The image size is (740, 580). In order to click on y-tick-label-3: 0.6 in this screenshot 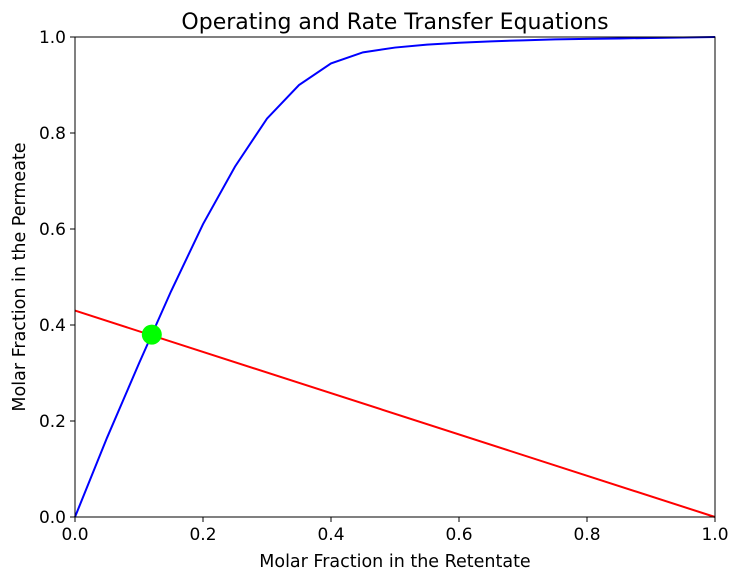, I will do `click(52, 230)`.